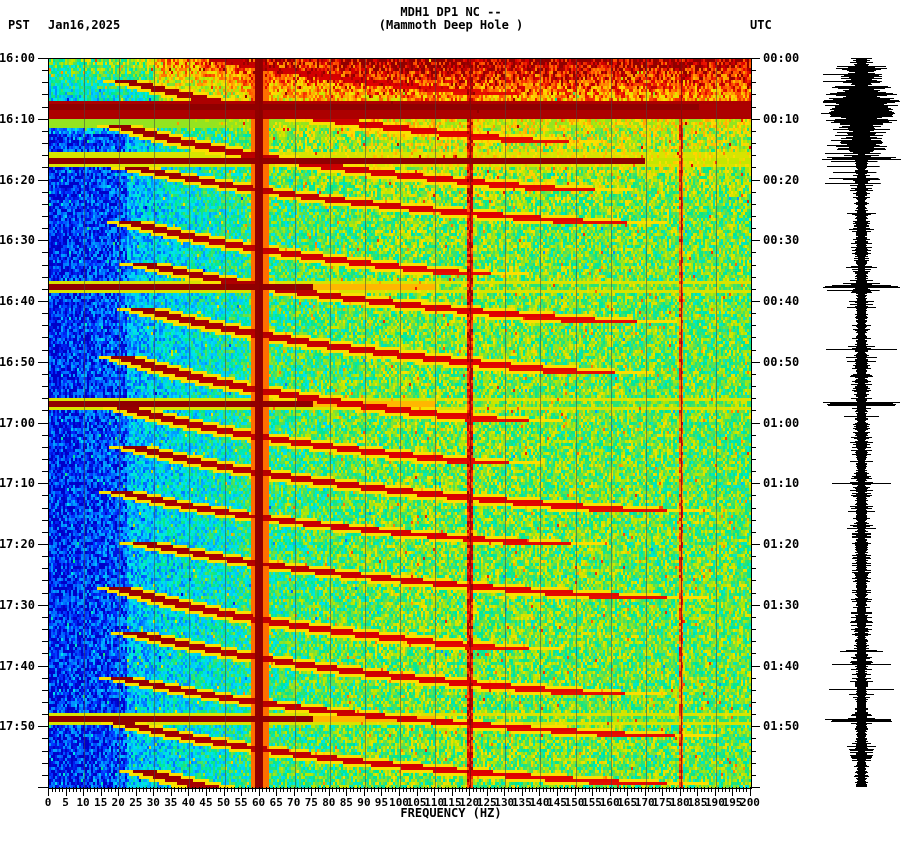 This screenshot has width=902, height=864. I want to click on station-name-title: (Mammoth Deep Hole ), so click(451, 25).